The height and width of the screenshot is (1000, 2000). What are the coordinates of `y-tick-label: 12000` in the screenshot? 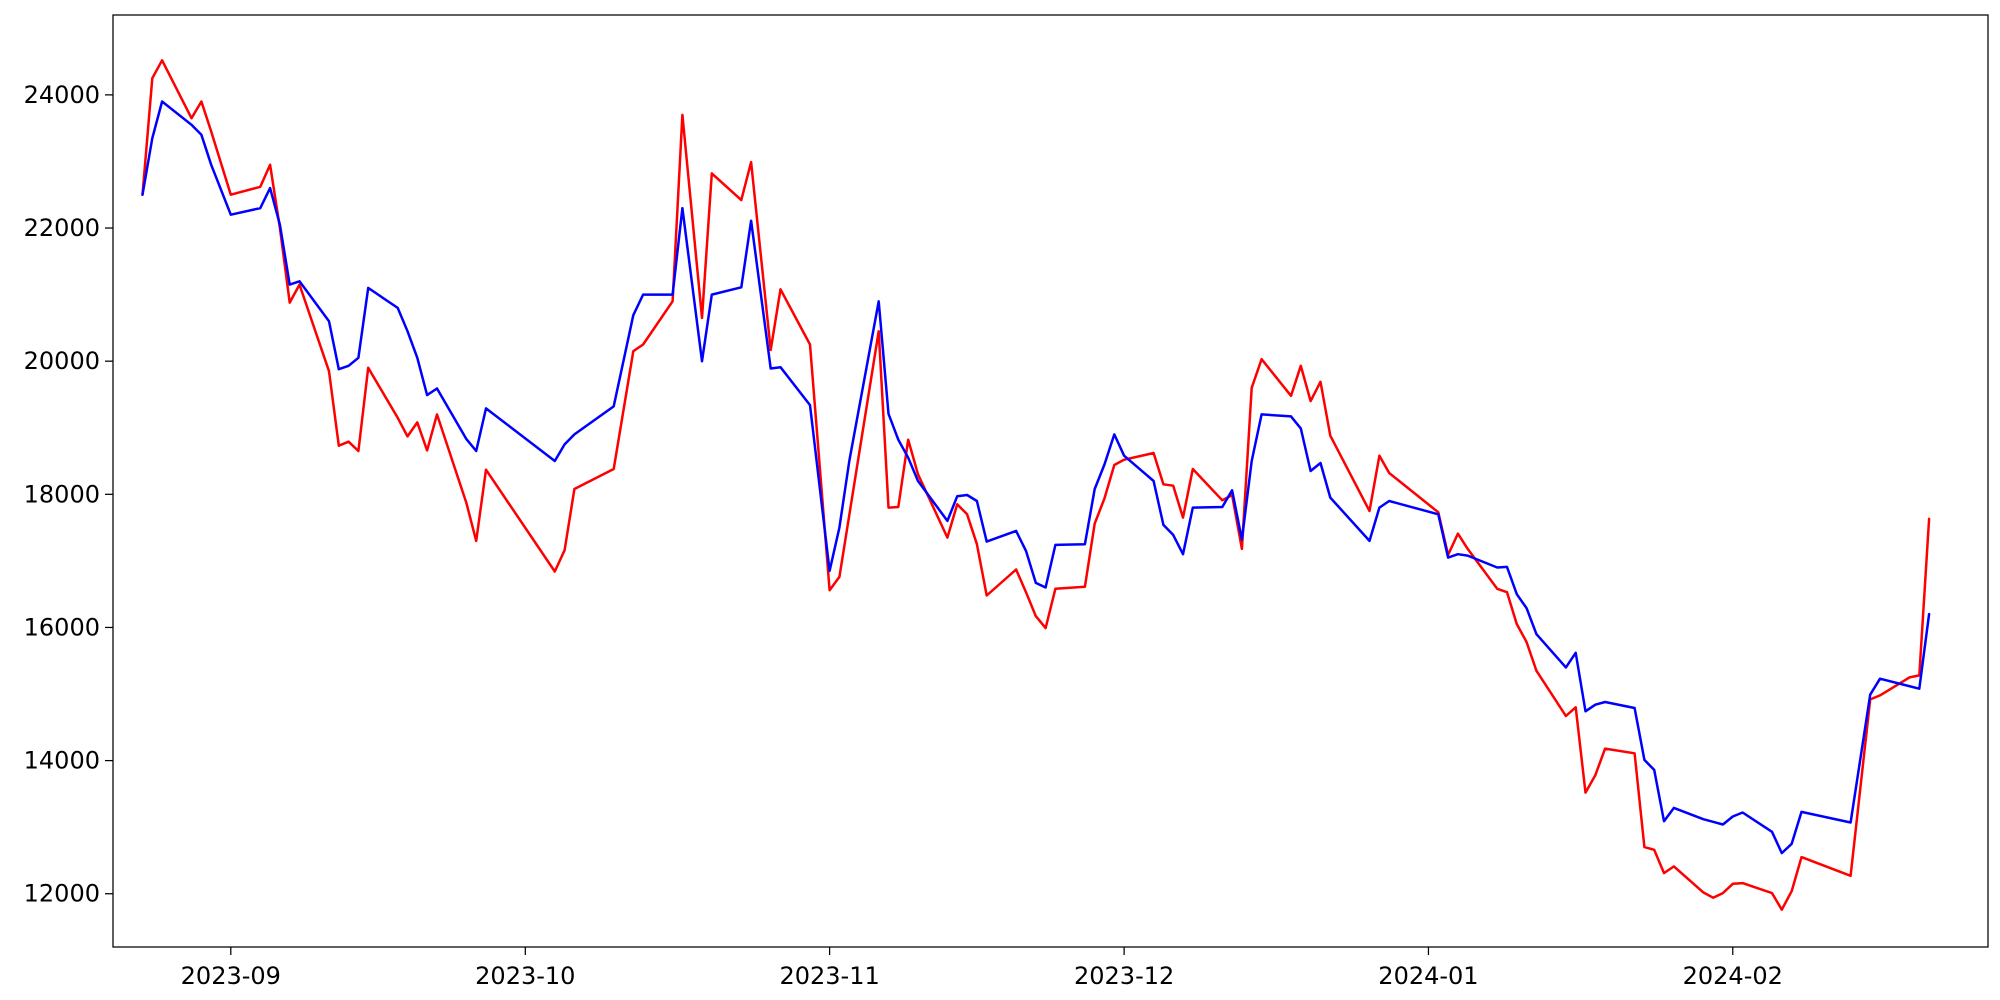 It's located at (62, 894).